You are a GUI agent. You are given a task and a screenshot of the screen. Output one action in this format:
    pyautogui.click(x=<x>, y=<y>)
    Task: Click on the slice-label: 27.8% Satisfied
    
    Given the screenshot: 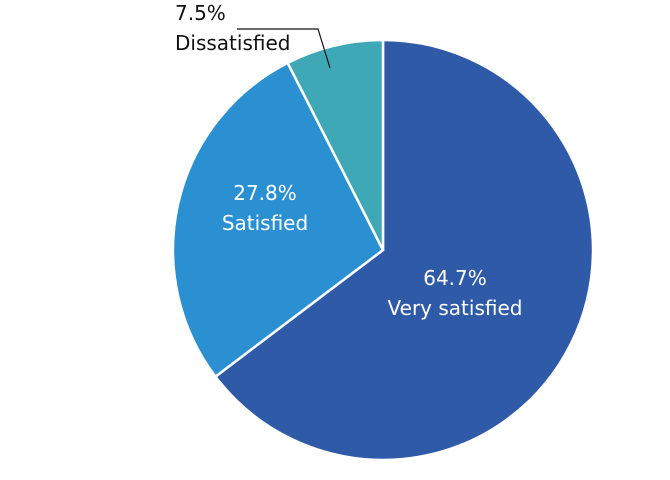 What is the action you would take?
    pyautogui.click(x=265, y=208)
    